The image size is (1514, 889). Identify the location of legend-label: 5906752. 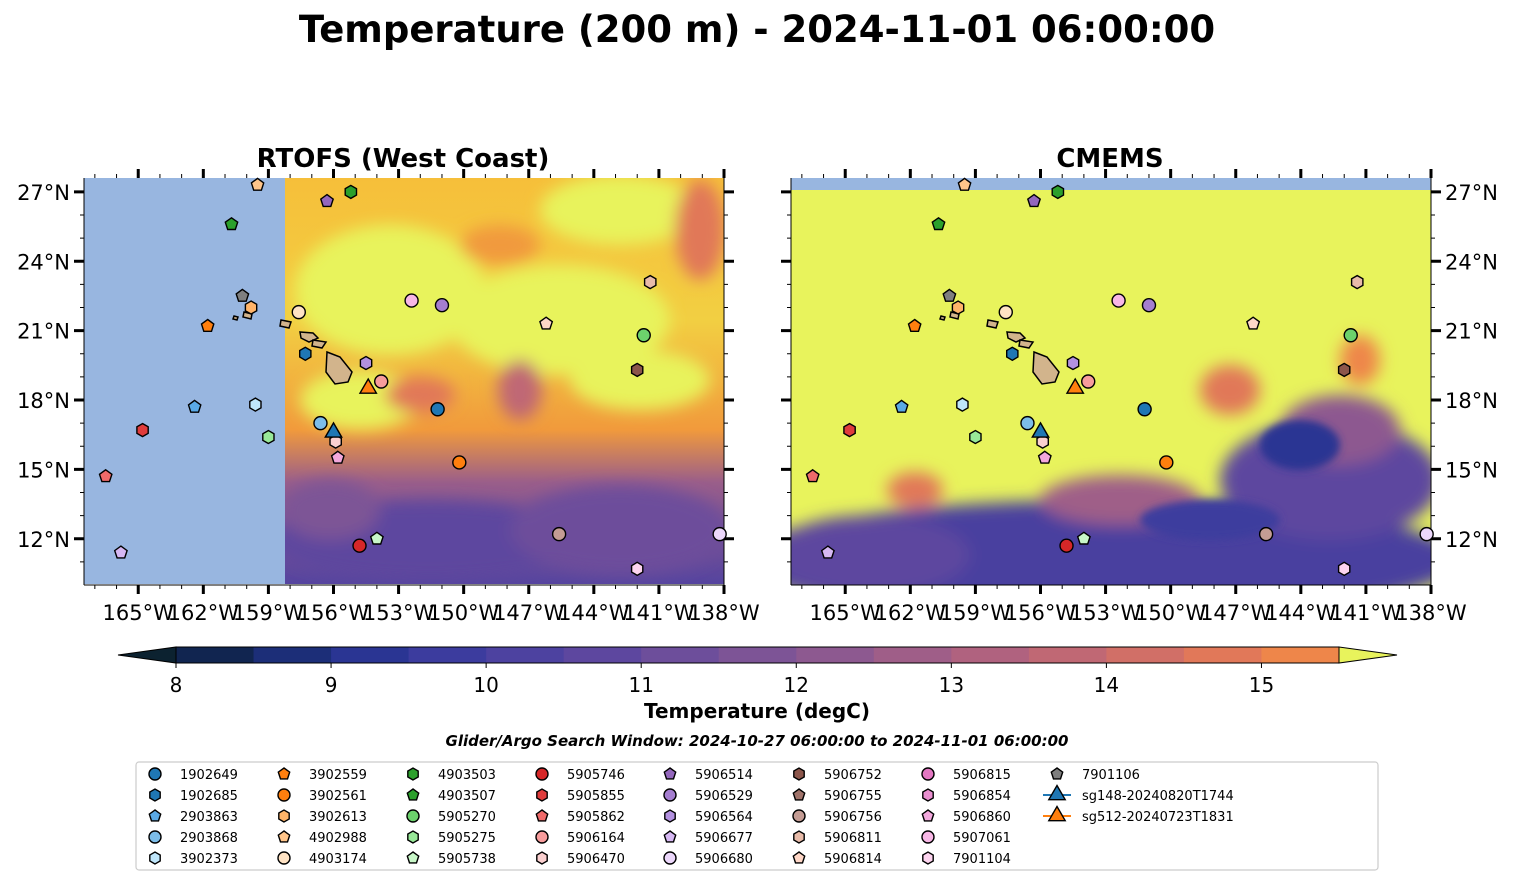
(853, 775).